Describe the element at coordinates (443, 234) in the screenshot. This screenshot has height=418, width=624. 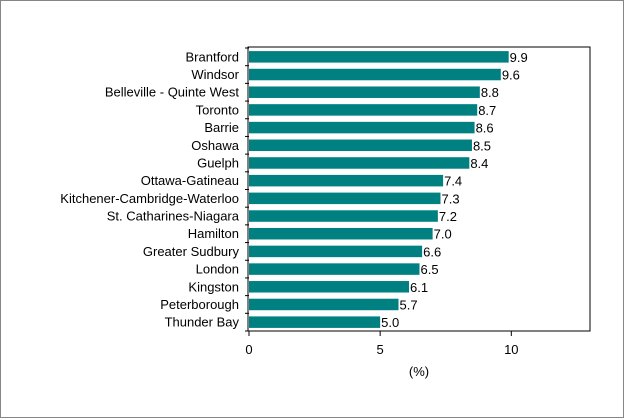
I see `value-label: 7.0` at that location.